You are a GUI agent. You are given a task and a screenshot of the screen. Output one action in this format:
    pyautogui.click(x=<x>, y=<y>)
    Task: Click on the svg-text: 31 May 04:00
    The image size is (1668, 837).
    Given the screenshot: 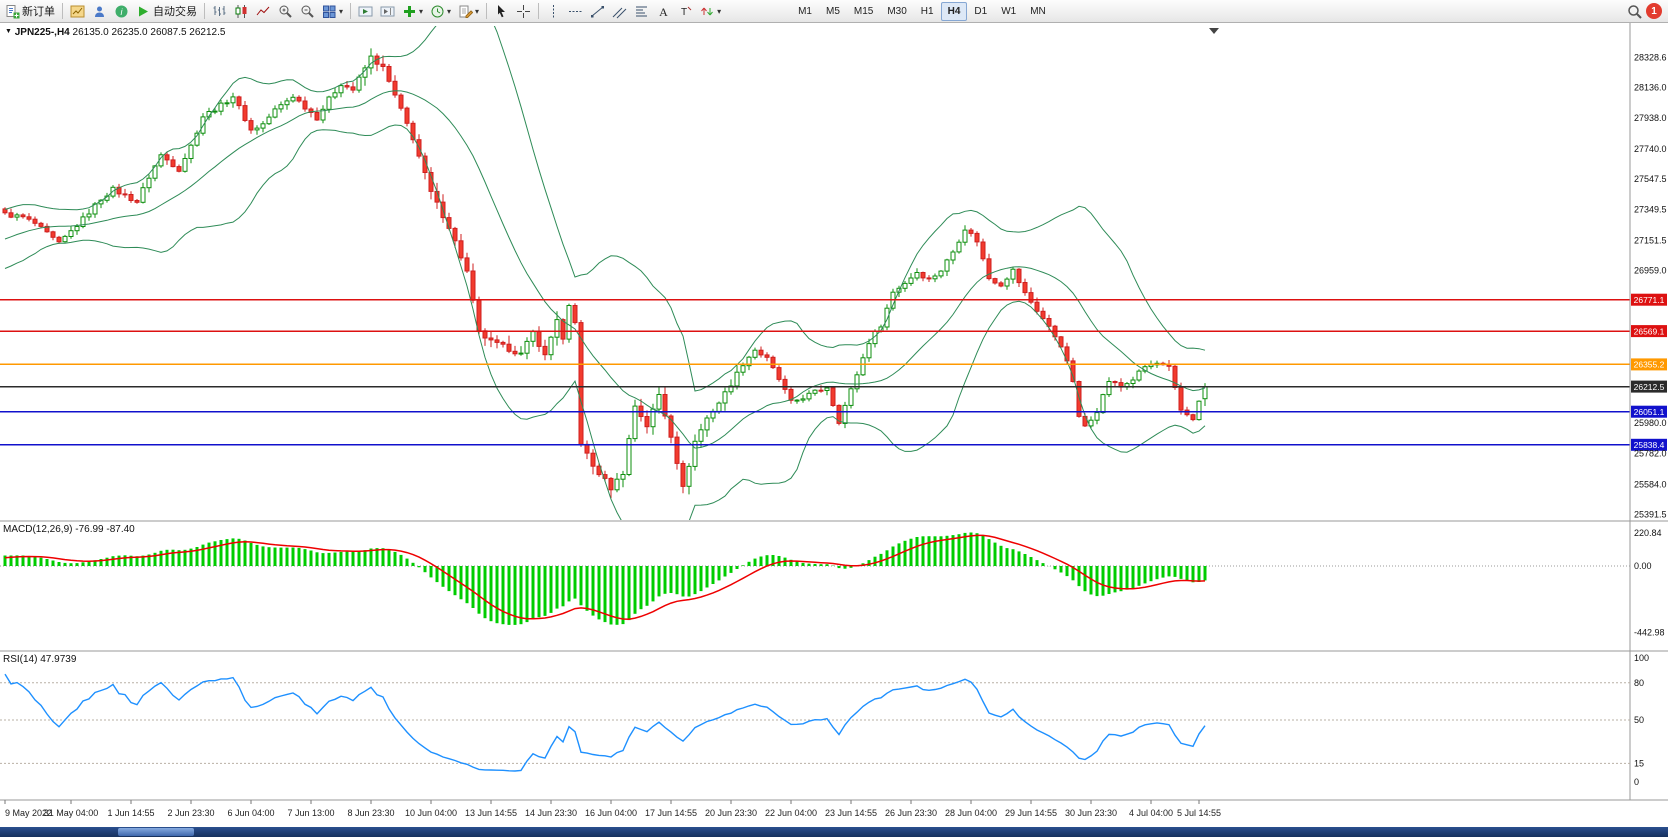 What is the action you would take?
    pyautogui.click(x=71, y=813)
    